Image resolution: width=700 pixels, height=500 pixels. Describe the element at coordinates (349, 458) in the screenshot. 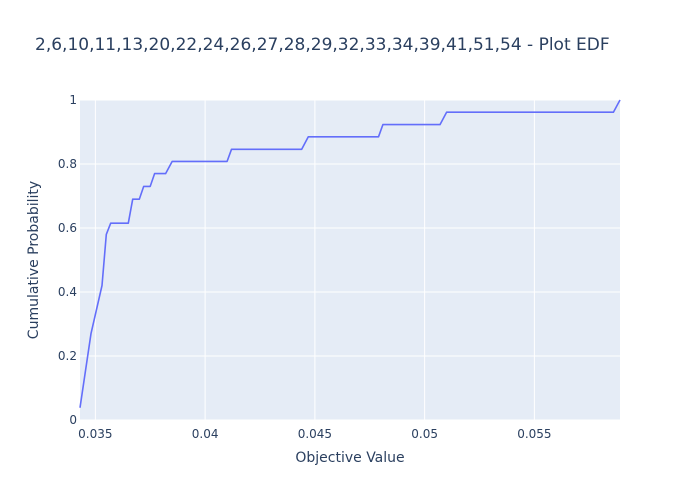

I see `x-axis-label: Objective Value` at that location.